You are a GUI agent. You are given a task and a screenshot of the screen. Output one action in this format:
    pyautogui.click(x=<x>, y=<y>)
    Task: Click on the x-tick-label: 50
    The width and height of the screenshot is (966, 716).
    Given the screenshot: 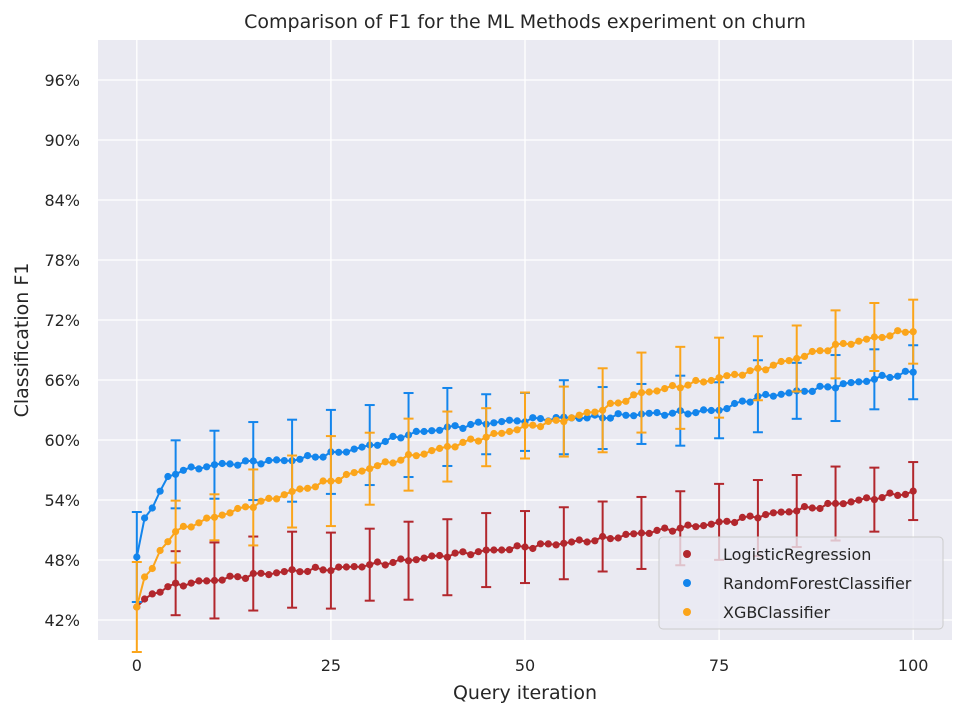 What is the action you would take?
    pyautogui.click(x=525, y=665)
    